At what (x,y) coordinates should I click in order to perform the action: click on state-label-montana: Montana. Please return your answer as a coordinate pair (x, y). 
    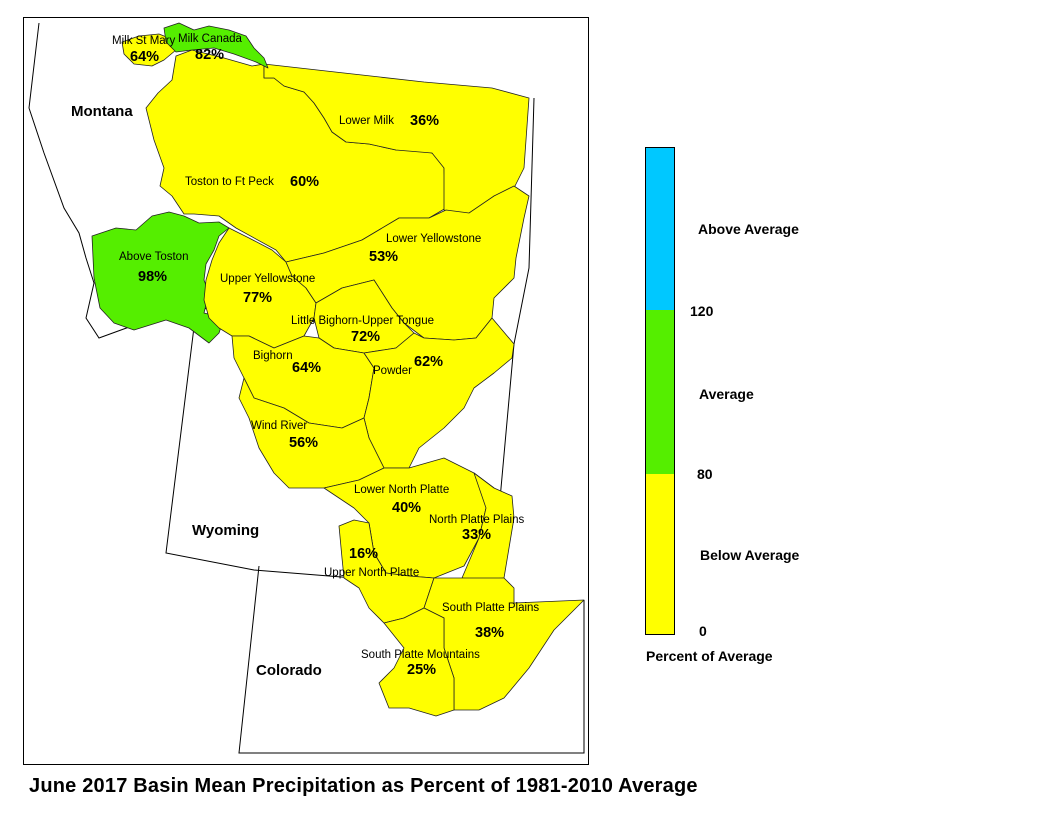
    Looking at the image, I should click on (102, 111).